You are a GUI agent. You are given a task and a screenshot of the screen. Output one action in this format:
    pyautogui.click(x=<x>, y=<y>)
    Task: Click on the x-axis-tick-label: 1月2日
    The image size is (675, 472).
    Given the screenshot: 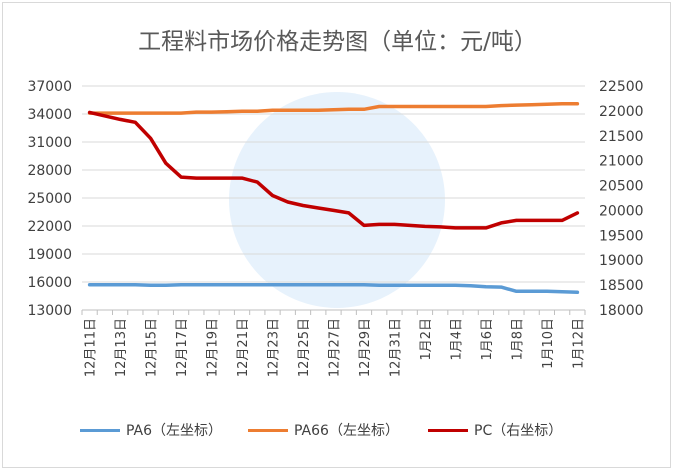 What is the action you would take?
    pyautogui.click(x=426, y=339)
    